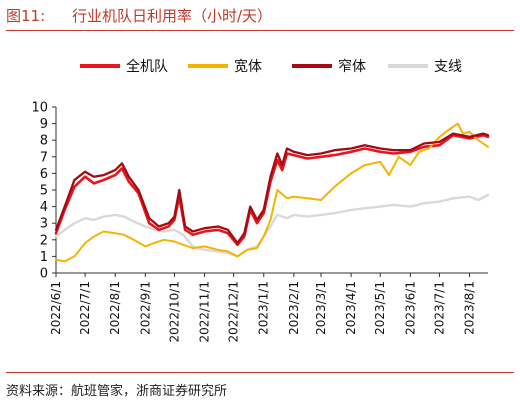 The width and height of the screenshot is (520, 402). What do you see at coordinates (260, 30) in the screenshot?
I see `title-divider` at bounding box center [260, 30].